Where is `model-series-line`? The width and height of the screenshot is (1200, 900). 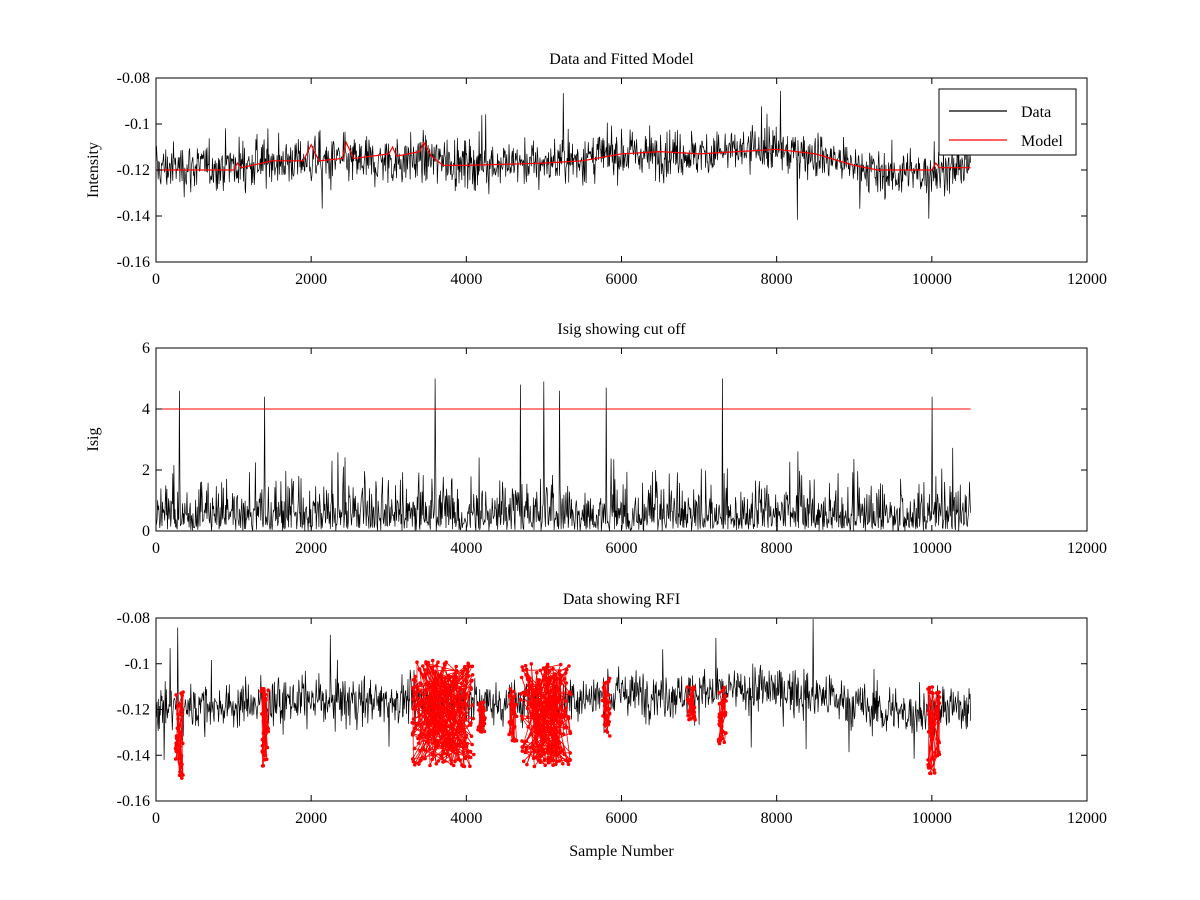 model-series-line is located at coordinates (563, 155).